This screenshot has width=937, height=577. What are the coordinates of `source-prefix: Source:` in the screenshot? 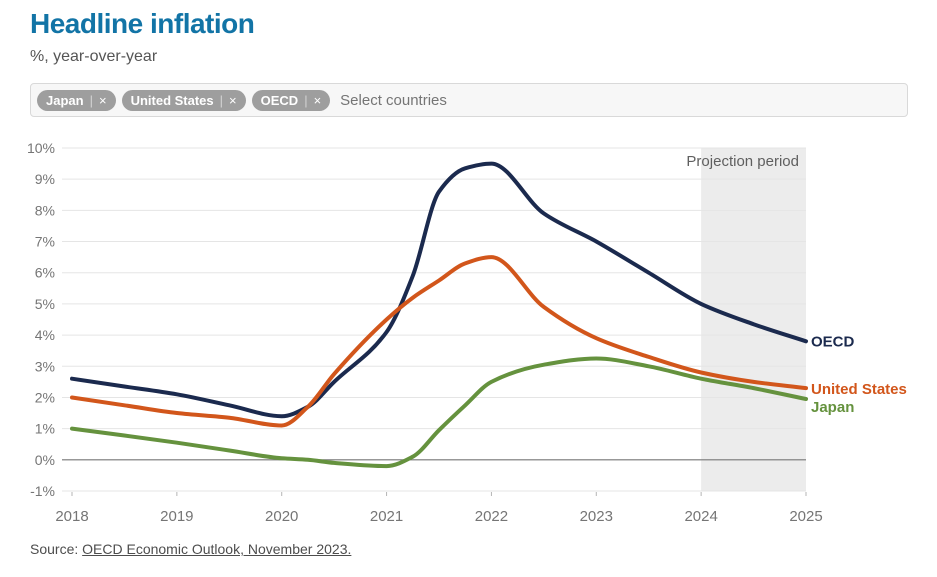 It's located at (56, 549).